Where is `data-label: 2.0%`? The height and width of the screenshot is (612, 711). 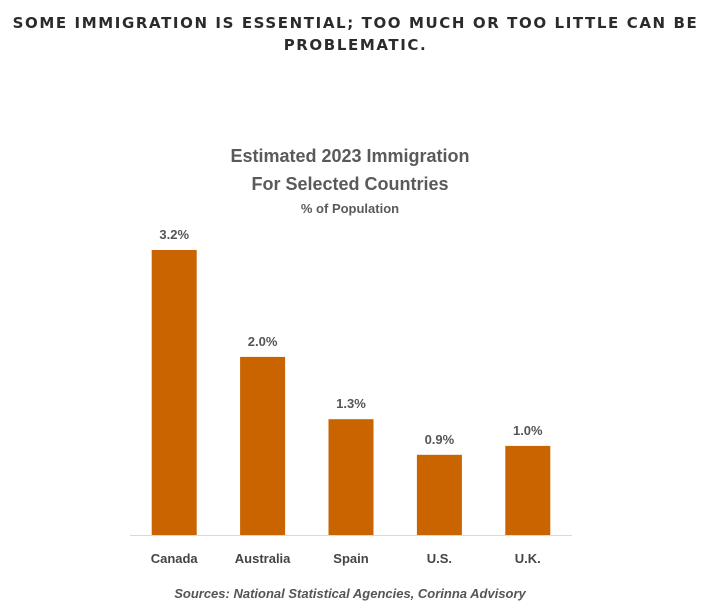 data-label: 2.0% is located at coordinates (263, 341).